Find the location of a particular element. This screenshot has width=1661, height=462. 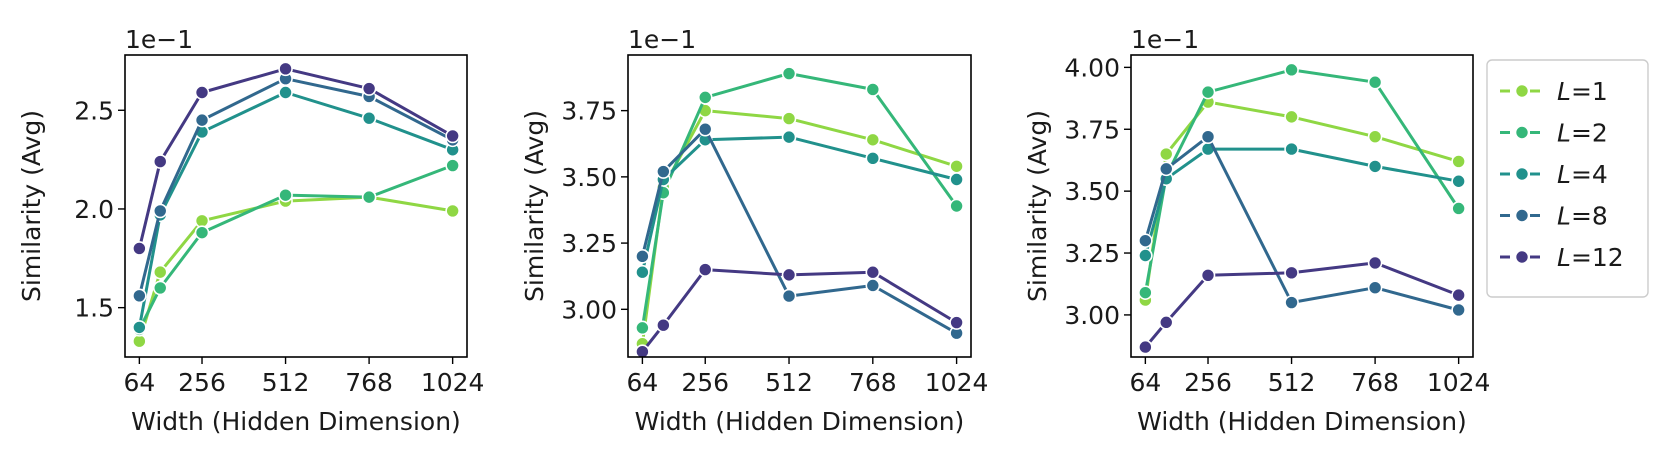

data-point-L=12-64 is located at coordinates (1145, 347).